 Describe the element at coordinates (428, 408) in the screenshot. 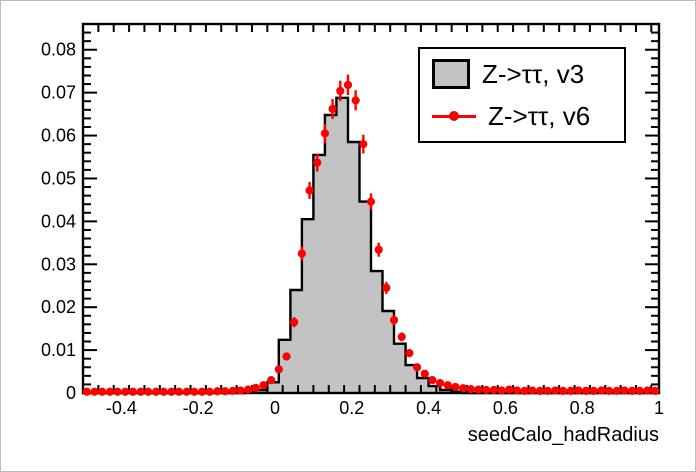

I see `svg-text: 0.4` at that location.